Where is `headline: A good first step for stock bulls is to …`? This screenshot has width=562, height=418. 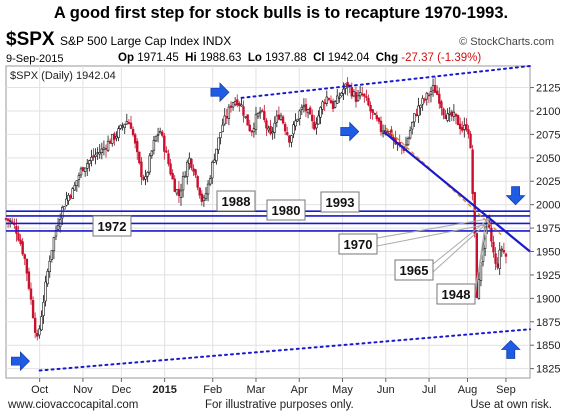
headline: A good first step for stock bulls is to … is located at coordinates (281, 13).